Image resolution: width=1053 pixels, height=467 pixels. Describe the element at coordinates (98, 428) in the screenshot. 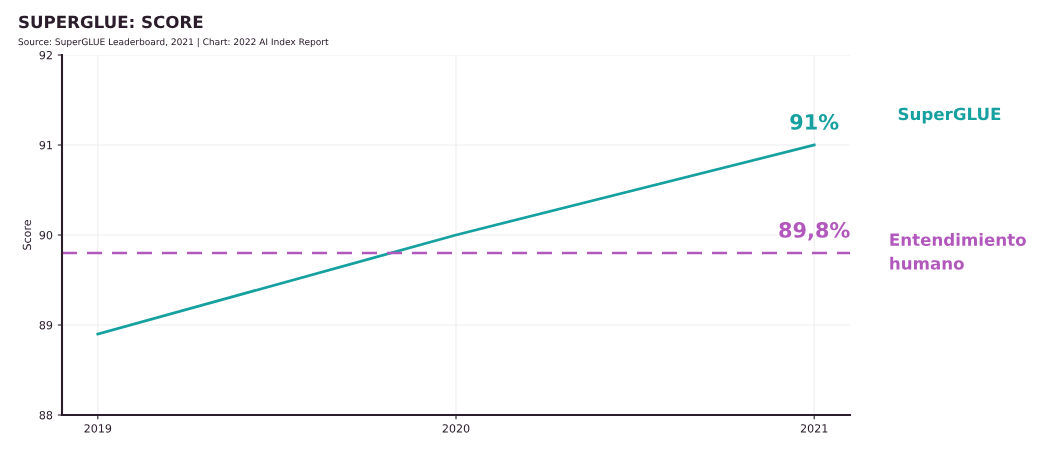

I see `x-tick-label: 2019` at that location.